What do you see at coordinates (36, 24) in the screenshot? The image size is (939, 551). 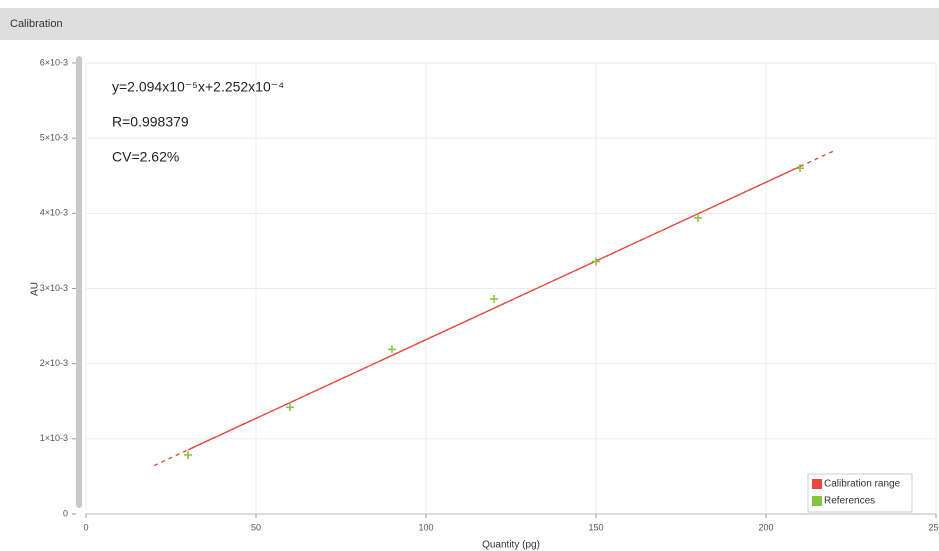 I see `header-title: Calibration` at bounding box center [36, 24].